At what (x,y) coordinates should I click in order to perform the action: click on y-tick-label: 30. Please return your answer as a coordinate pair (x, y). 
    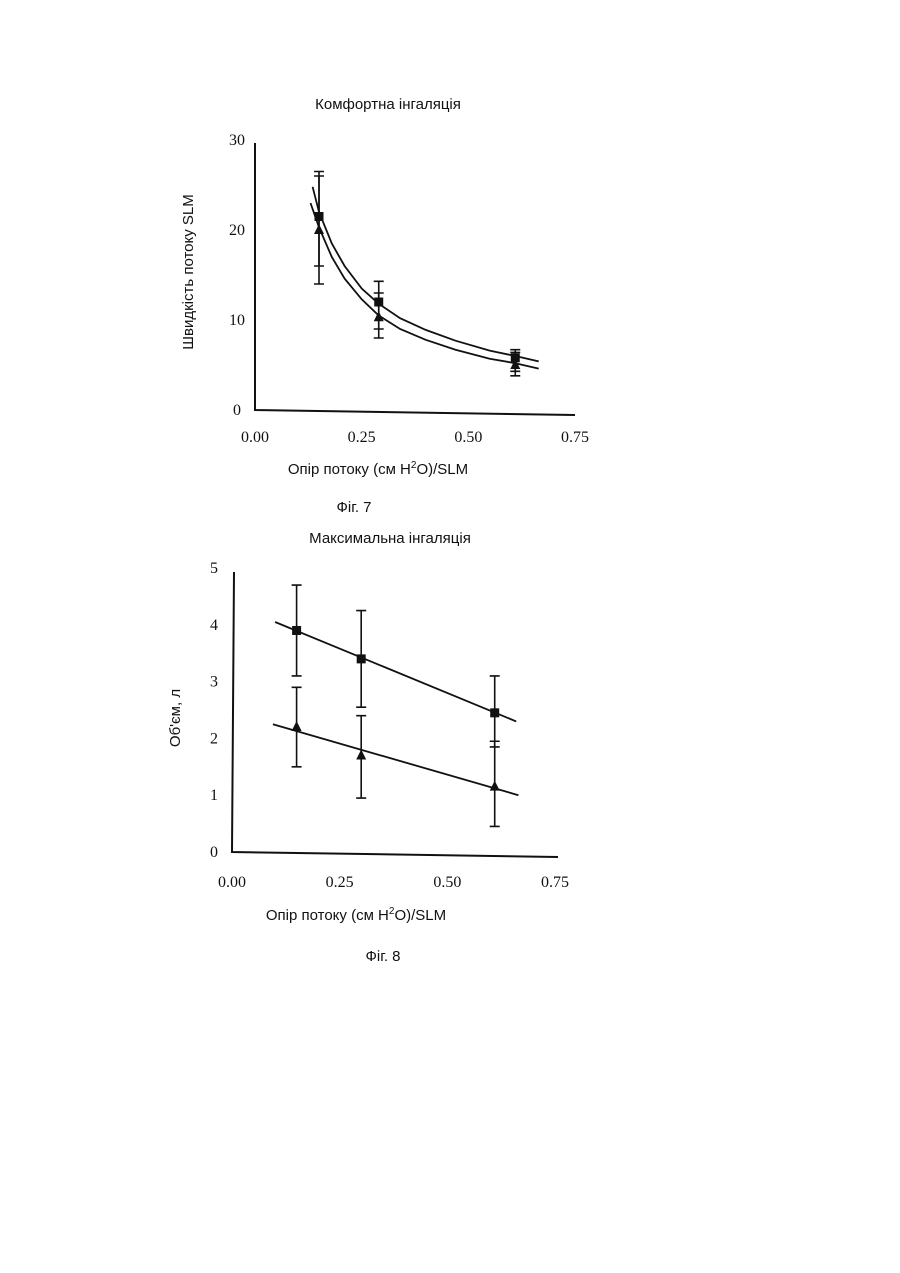
    Looking at the image, I should click on (237, 140).